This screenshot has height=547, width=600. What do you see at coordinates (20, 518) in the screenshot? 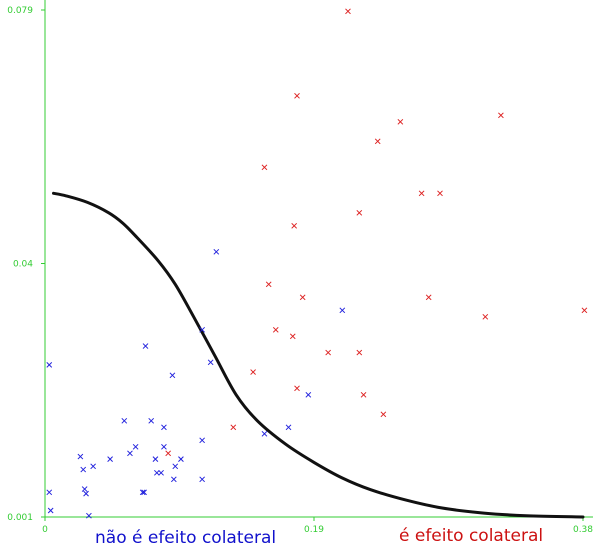
I see `y-tick-label: 0.001` at bounding box center [20, 518].